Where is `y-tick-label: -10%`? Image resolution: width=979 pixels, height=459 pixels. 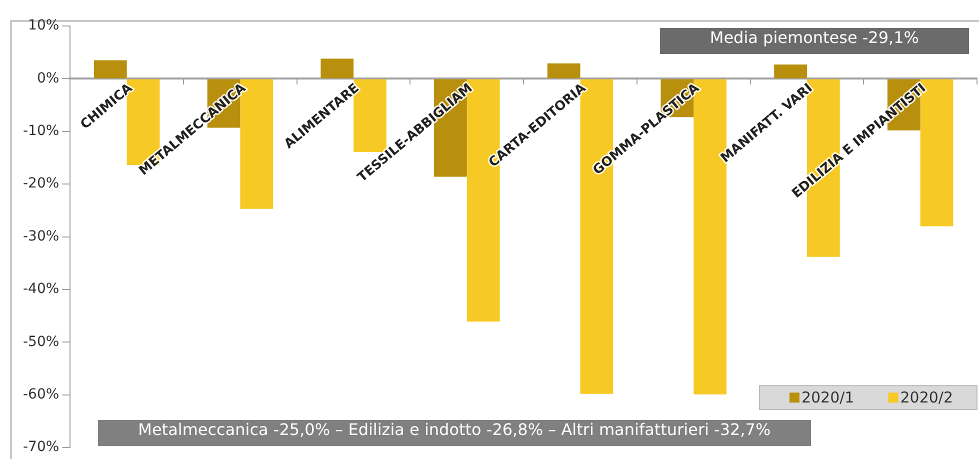
y-tick-label: -10% is located at coordinates (41, 131).